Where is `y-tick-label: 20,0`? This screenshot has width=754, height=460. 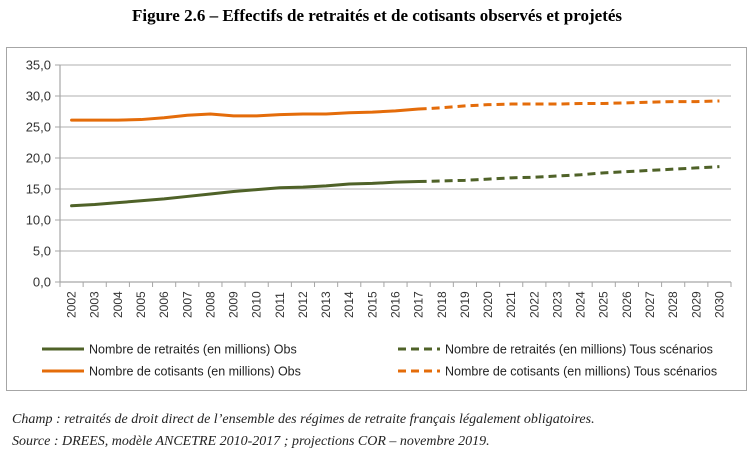
y-tick-label: 20,0 is located at coordinates (38, 158).